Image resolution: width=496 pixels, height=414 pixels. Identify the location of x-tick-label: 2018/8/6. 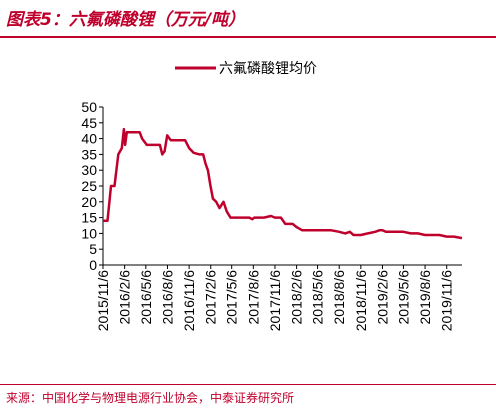
(339, 297).